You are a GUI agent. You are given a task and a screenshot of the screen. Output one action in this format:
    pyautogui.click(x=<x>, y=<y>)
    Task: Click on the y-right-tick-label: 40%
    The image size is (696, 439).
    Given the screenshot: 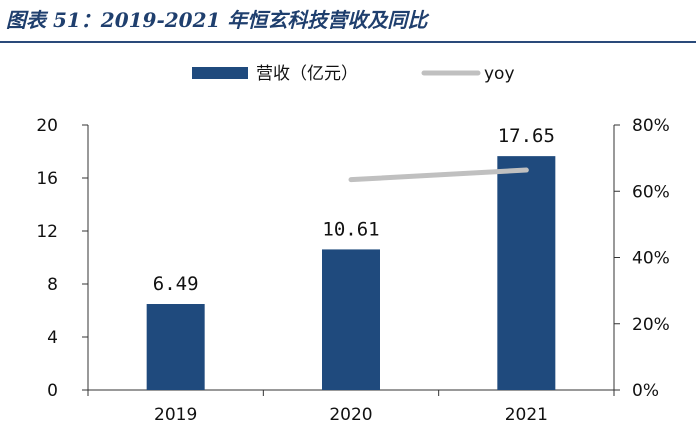 What is the action you would take?
    pyautogui.click(x=651, y=259)
    